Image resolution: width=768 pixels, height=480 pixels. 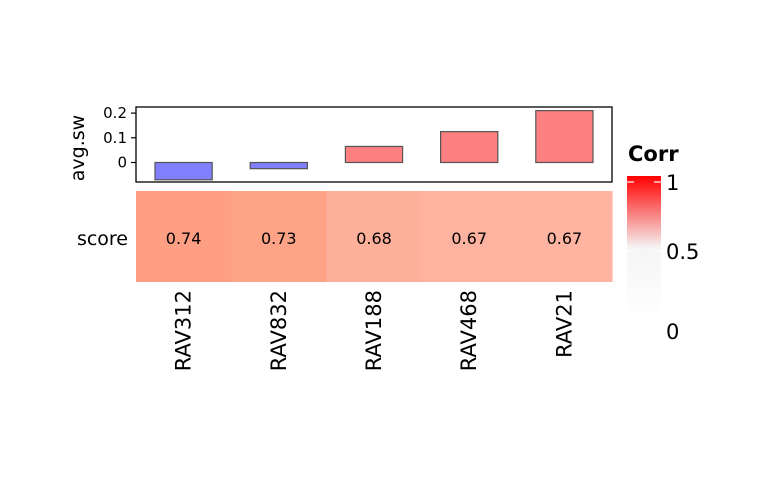 What do you see at coordinates (564, 137) in the screenshot?
I see `bar-RAV21` at bounding box center [564, 137].